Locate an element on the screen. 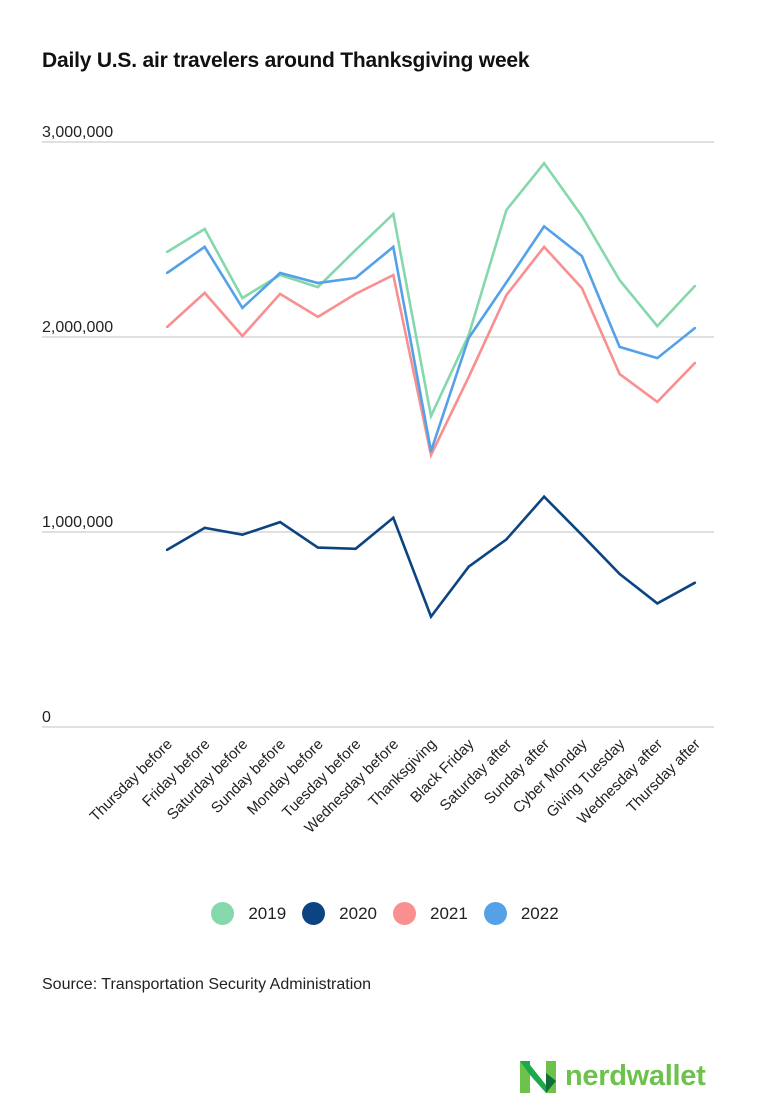 This screenshot has width=770, height=1119. series-line-2021 is located at coordinates (431, 352).